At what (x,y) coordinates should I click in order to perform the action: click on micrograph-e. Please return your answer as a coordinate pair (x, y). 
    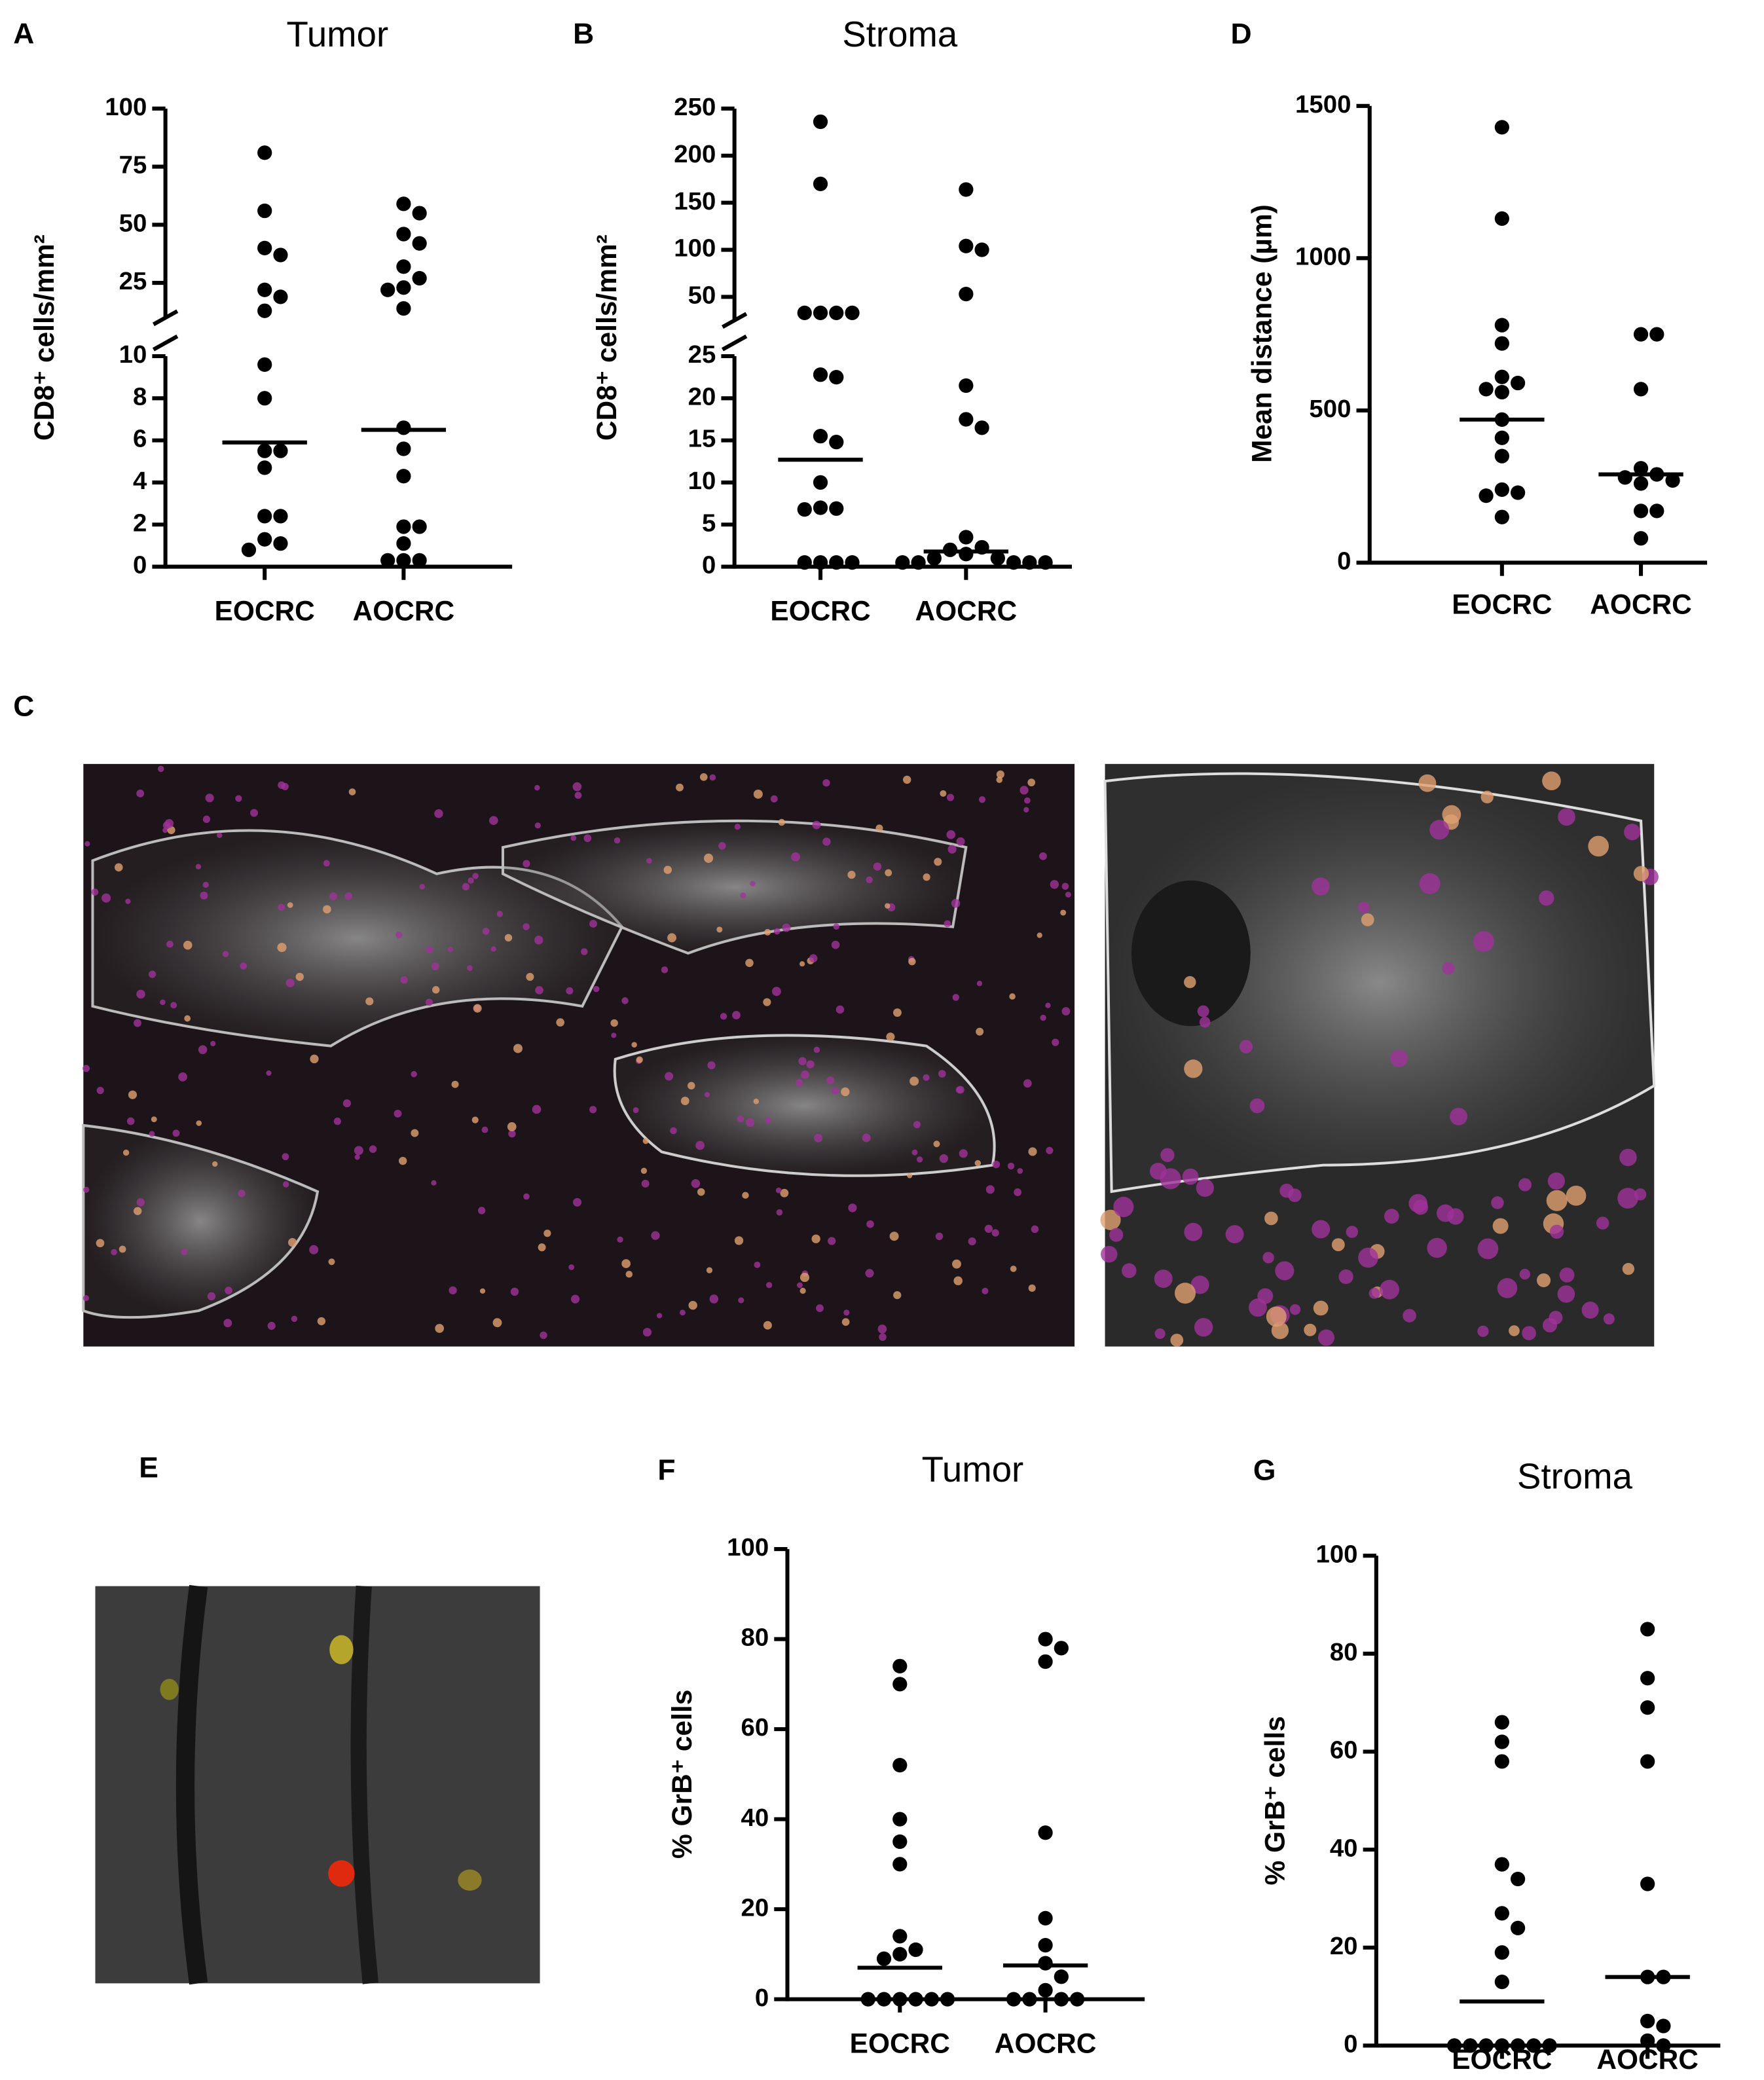
    Looking at the image, I should click on (318, 1784).